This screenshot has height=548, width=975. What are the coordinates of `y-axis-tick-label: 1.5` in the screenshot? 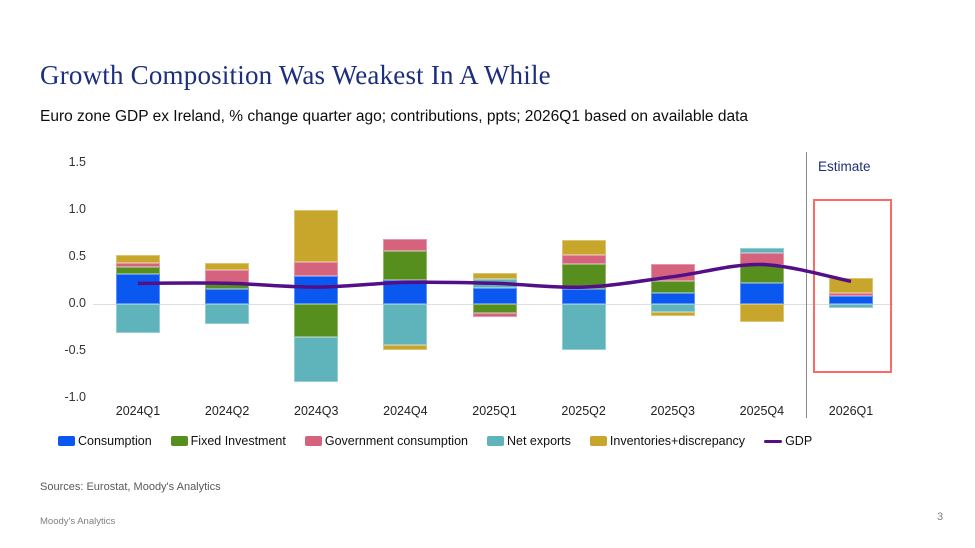 It's located at (77, 162).